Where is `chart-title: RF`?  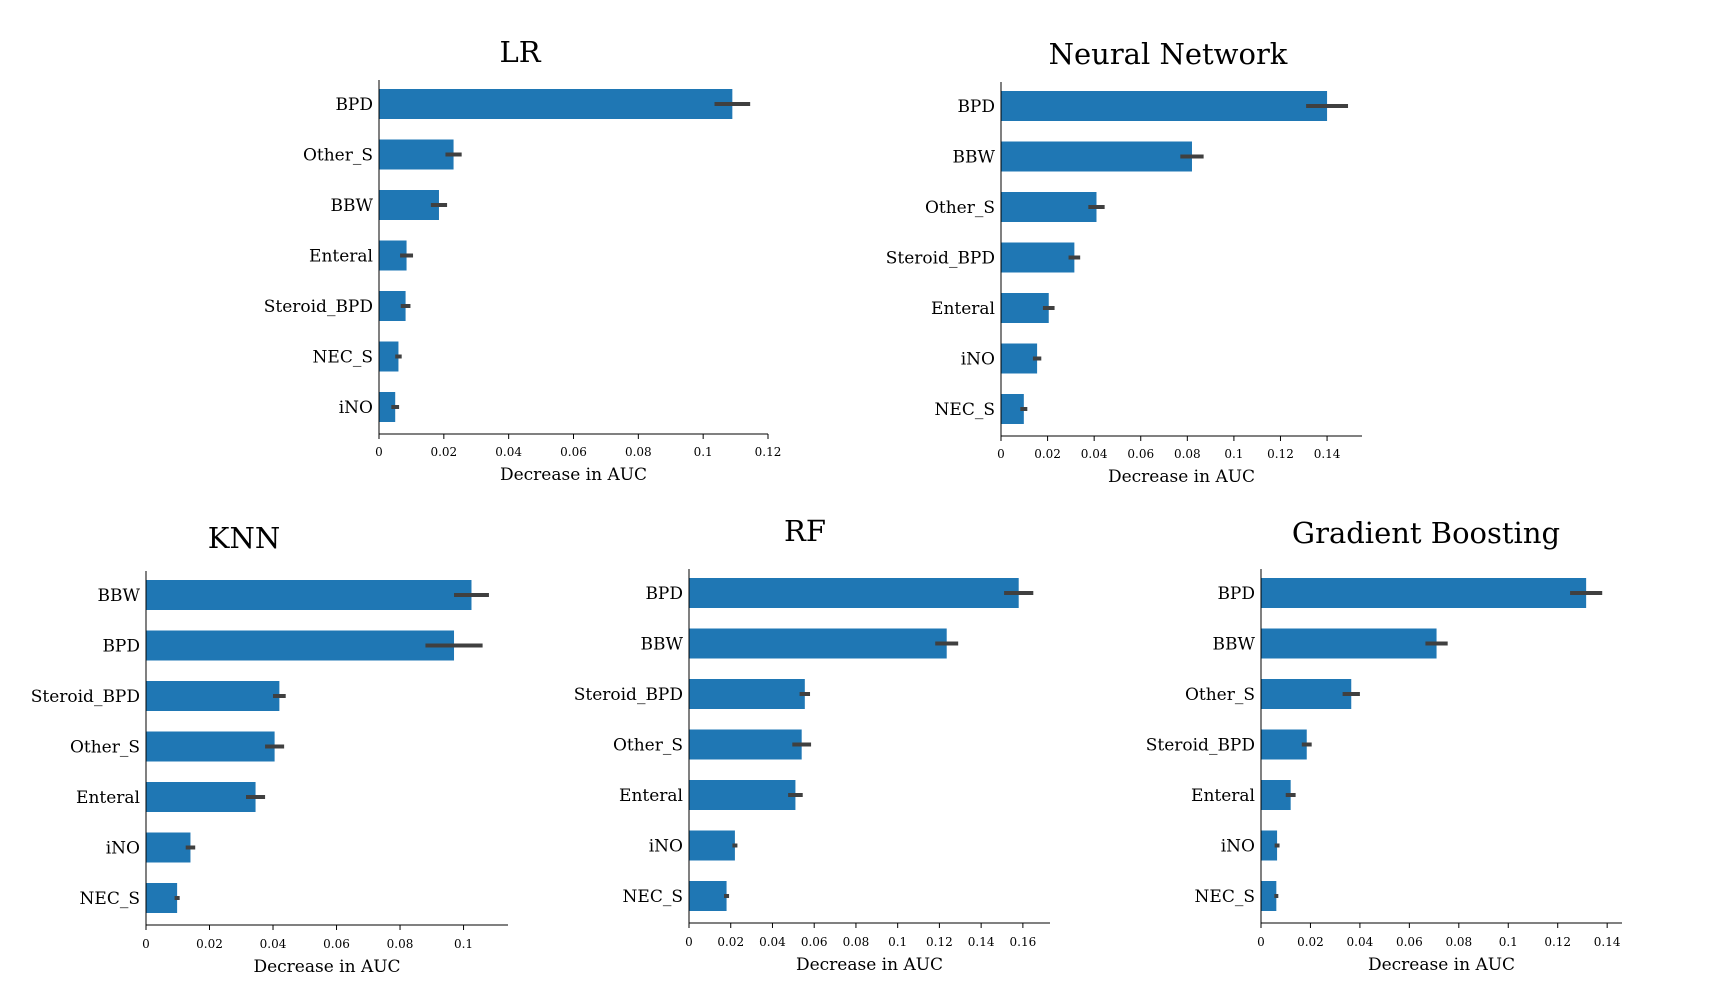 chart-title: RF is located at coordinates (805, 531).